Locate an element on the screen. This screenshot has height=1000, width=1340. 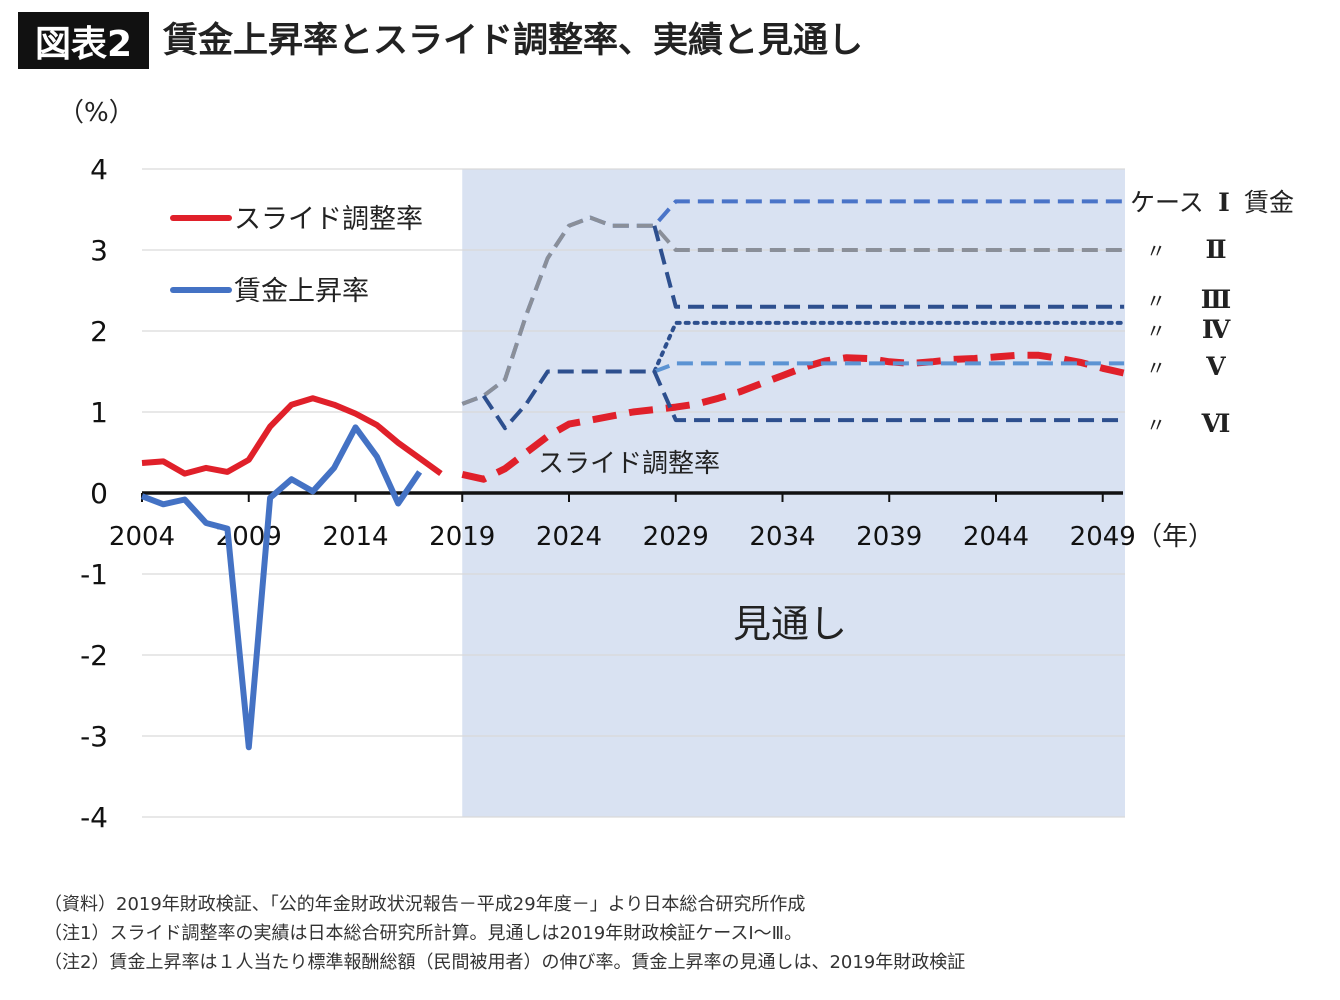
case-label-numeral: Ⅰ is located at coordinates (1224, 202).